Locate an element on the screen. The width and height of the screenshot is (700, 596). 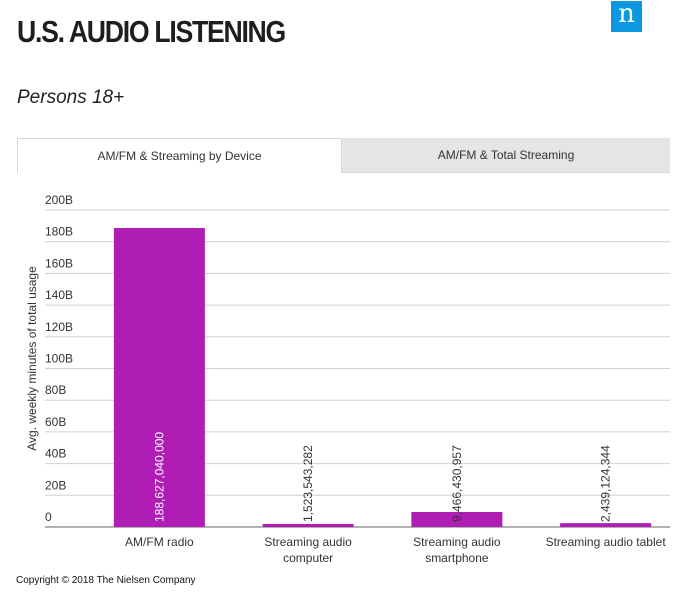
y-tick-label: 60B is located at coordinates (55, 422).